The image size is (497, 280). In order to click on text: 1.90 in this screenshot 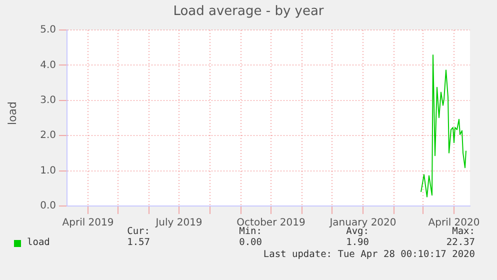, I will do `click(357, 242)`.